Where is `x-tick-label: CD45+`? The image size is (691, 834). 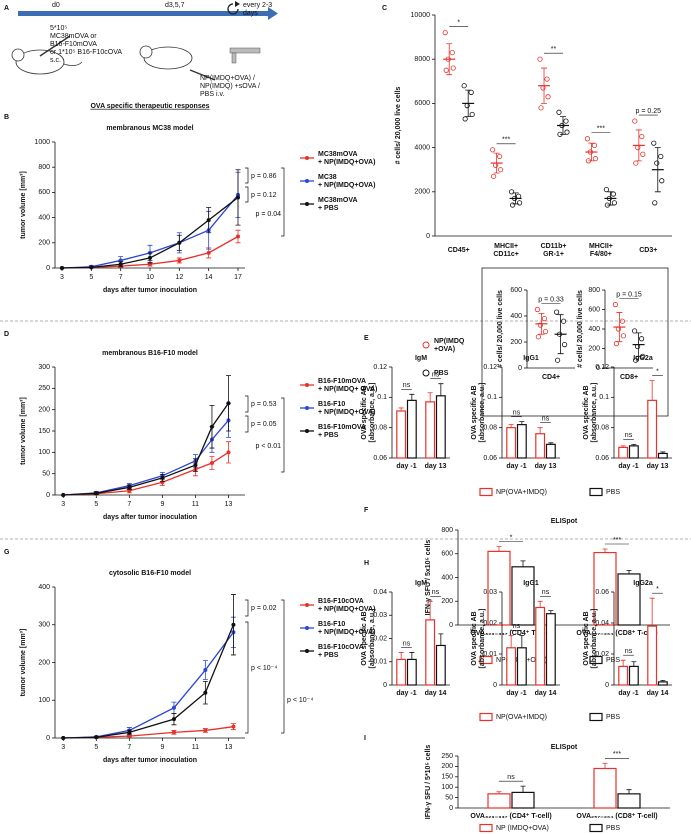
x-tick-label: CD45+ is located at coordinates (459, 250).